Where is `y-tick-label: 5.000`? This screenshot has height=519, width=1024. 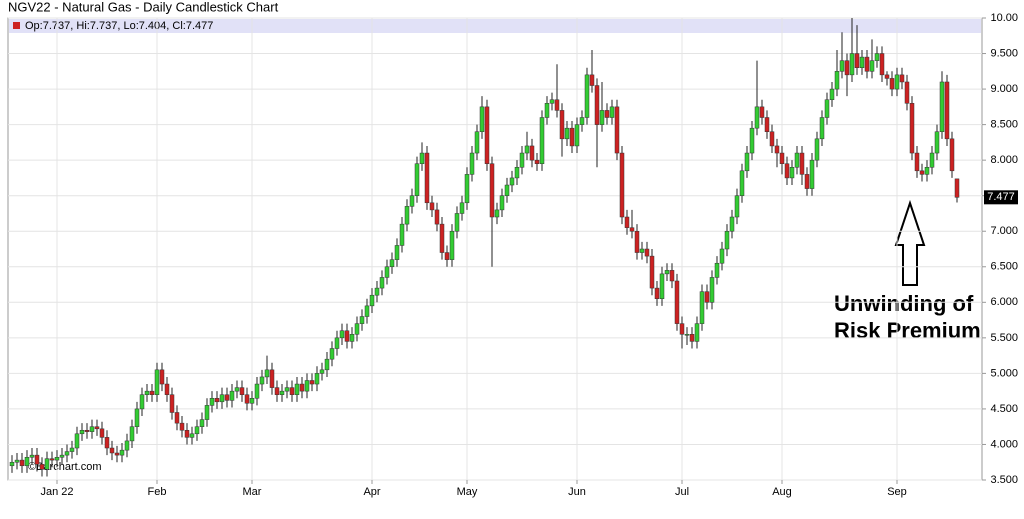 y-tick-label: 5.000 is located at coordinates (1004, 373).